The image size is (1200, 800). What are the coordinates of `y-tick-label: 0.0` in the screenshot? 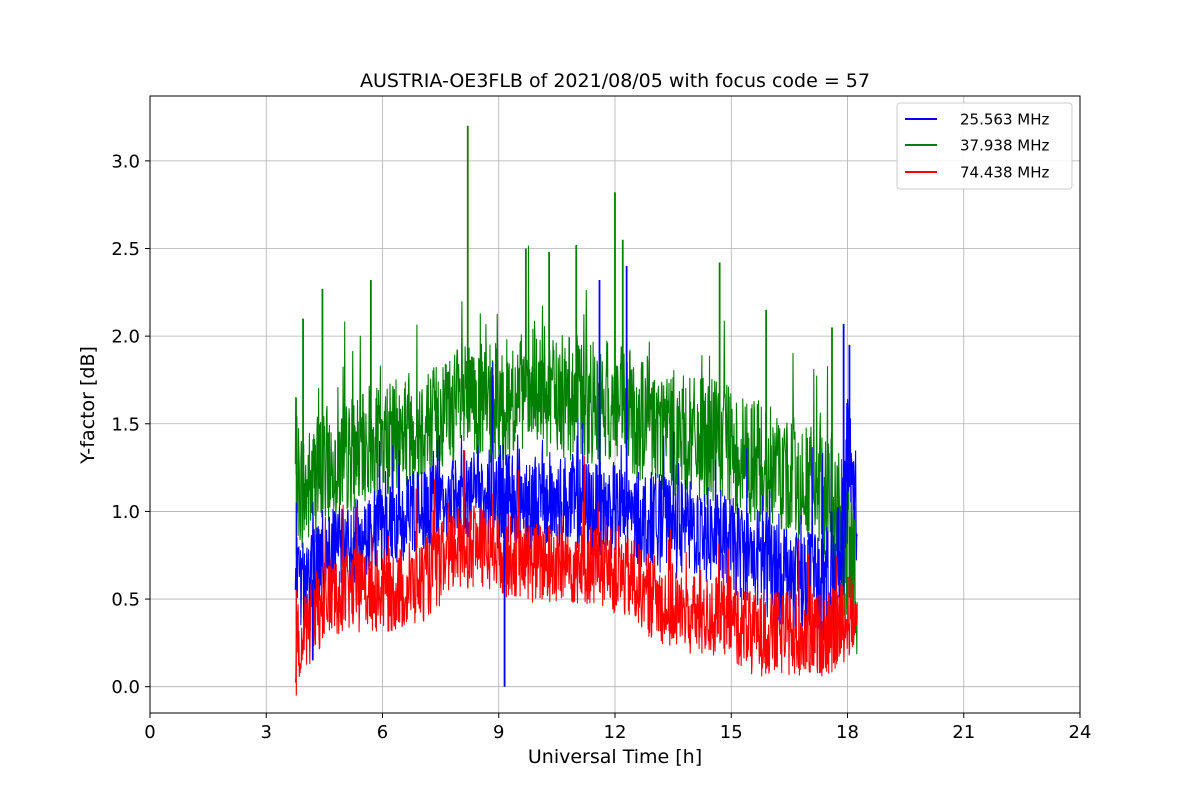 It's located at (125, 687).